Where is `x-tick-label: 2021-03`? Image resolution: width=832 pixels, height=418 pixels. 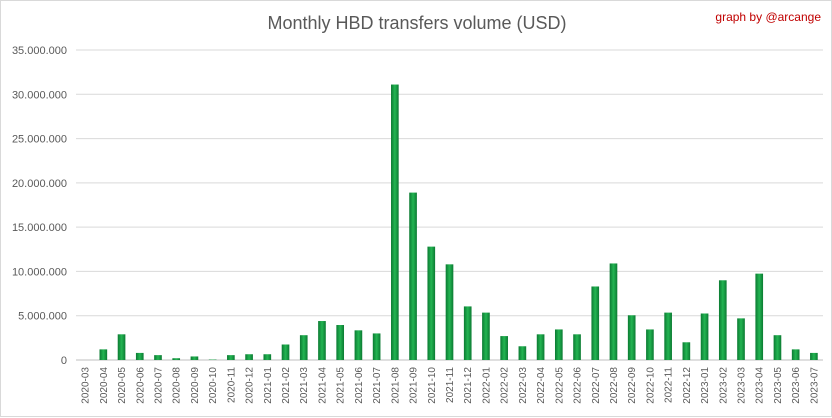 x-tick-label: 2021-03 is located at coordinates (304, 385).